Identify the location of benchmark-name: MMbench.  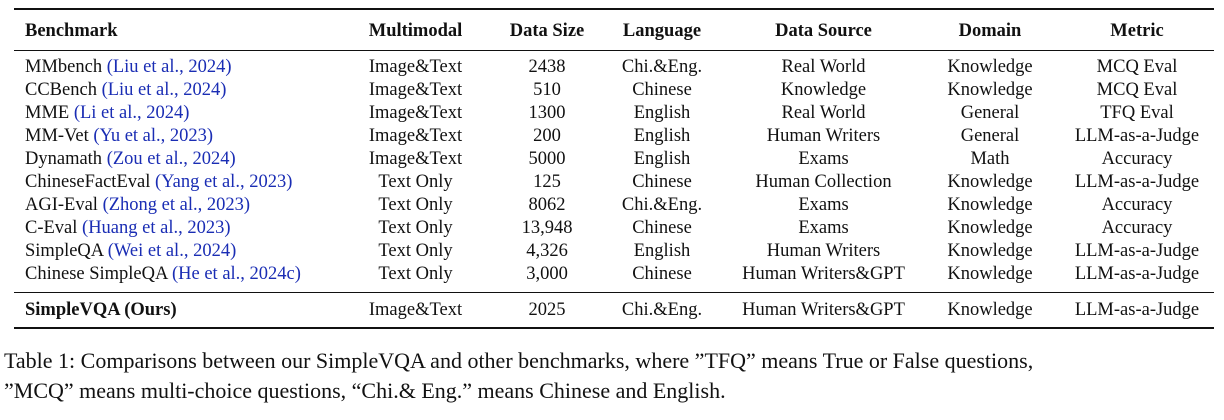
(64, 67).